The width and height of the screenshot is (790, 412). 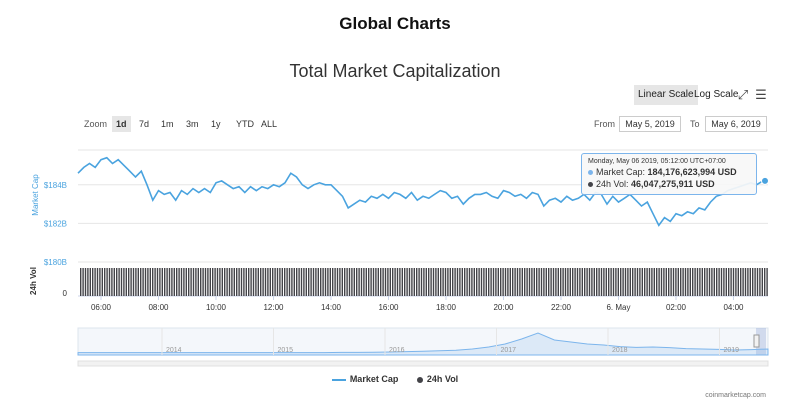 I want to click on log-scale-button: Log Scale, so click(x=716, y=94).